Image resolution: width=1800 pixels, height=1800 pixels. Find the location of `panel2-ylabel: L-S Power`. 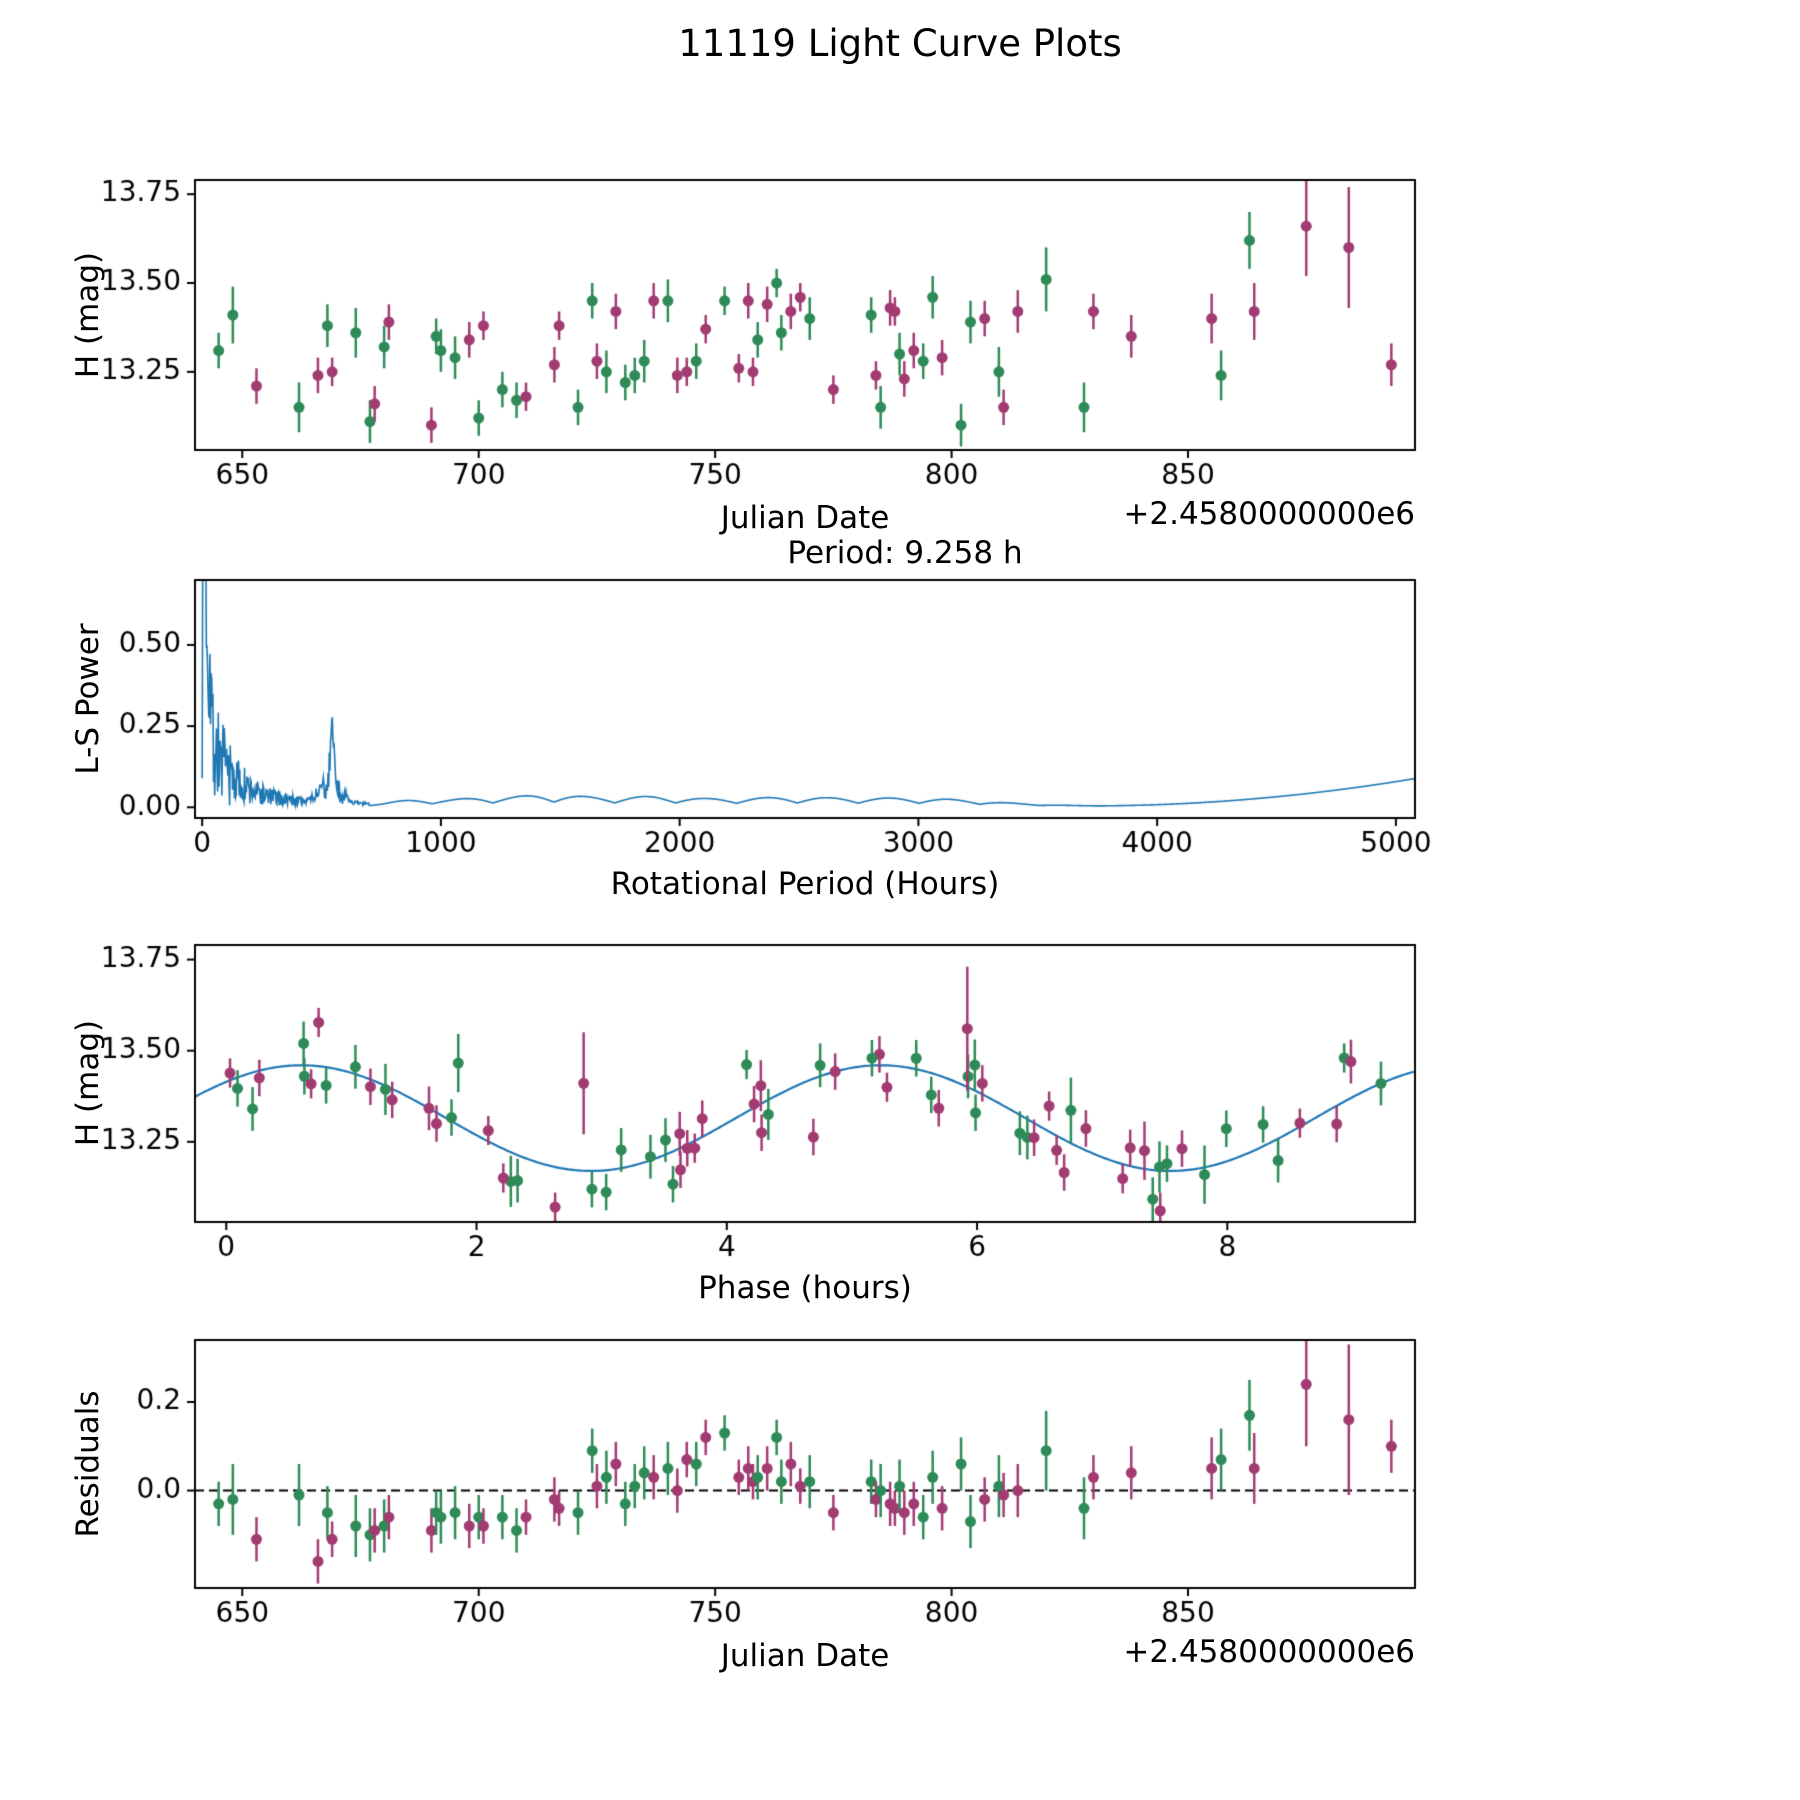

panel2-ylabel: L-S Power is located at coordinates (88, 699).